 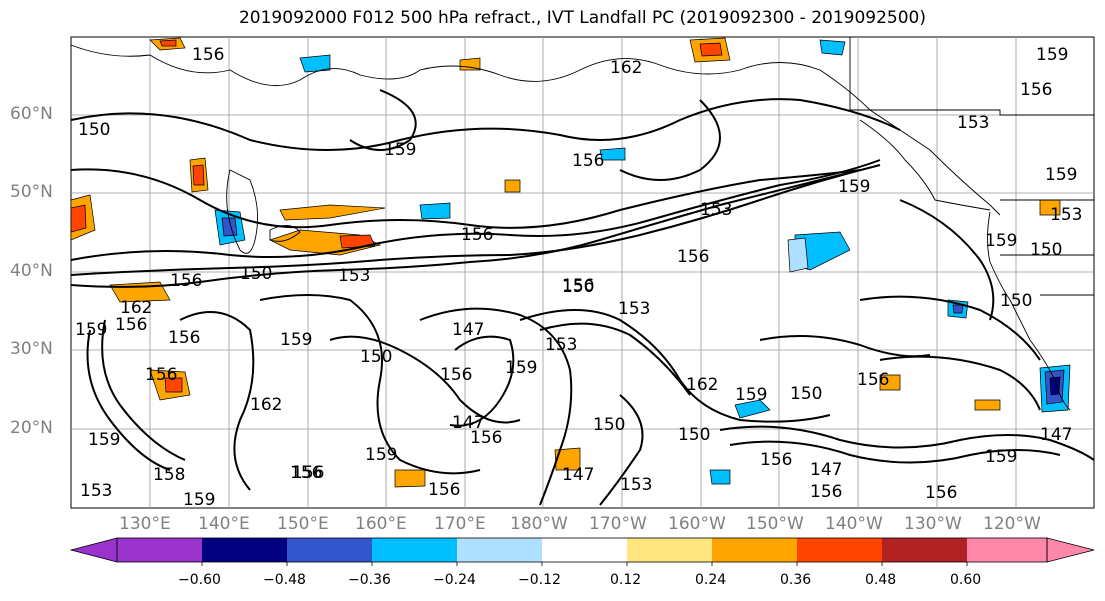 What do you see at coordinates (303, 524) in the screenshot?
I see `lon-label: 150°E` at bounding box center [303, 524].